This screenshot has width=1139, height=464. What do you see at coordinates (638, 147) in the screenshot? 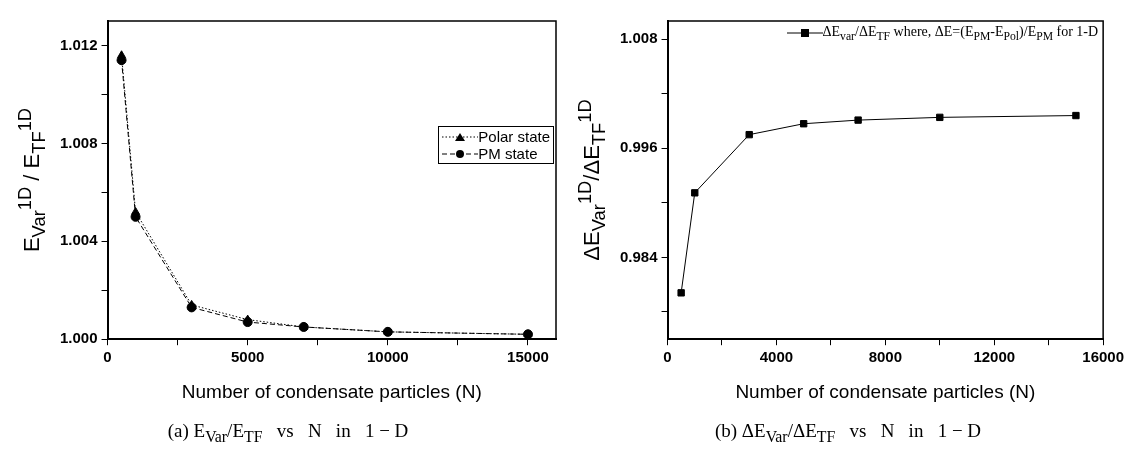
I see `y-tick-label: 0.996` at bounding box center [638, 147].